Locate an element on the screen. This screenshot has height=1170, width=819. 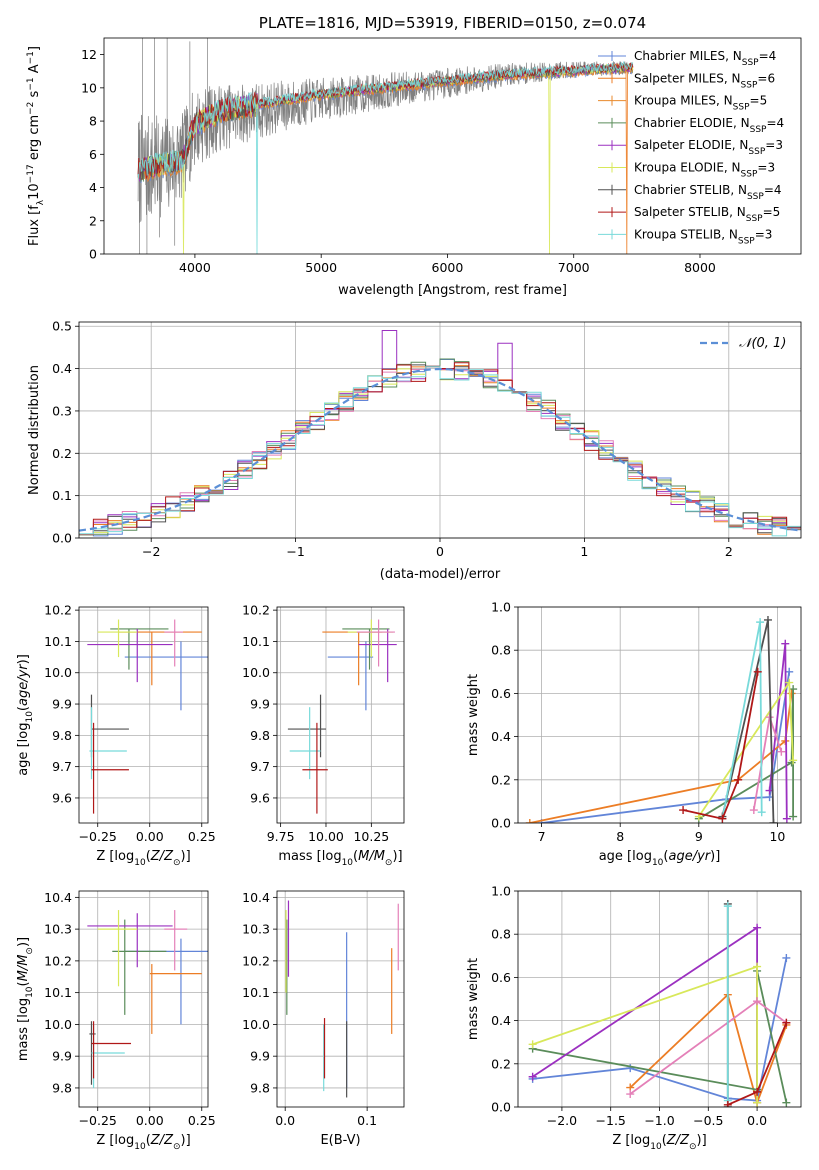
x-tick-label: −2 is located at coordinates (151, 551).